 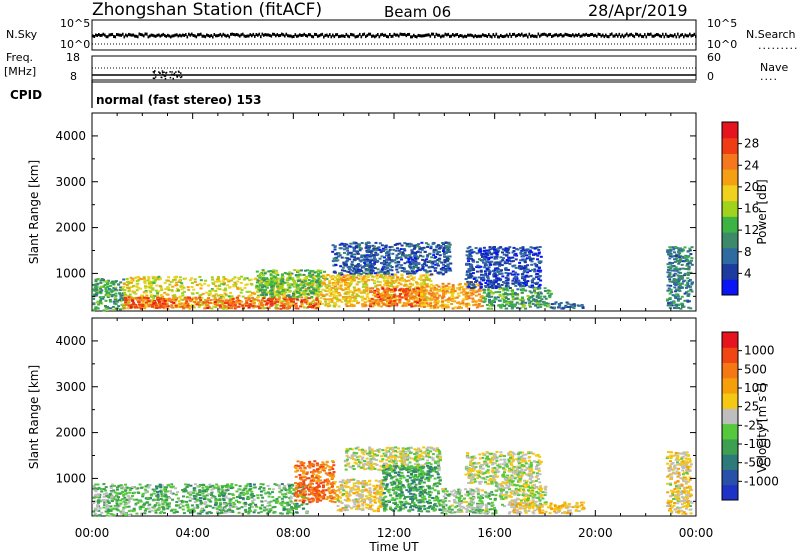 I want to click on power-ytick-label: 3000, so click(x=70, y=182).